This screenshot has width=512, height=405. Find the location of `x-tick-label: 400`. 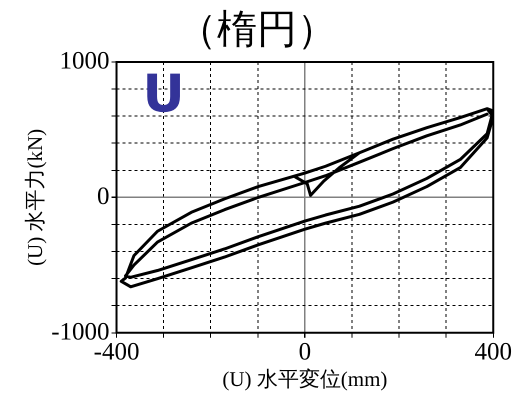

x-tick-label: 400 is located at coordinates (493, 352).